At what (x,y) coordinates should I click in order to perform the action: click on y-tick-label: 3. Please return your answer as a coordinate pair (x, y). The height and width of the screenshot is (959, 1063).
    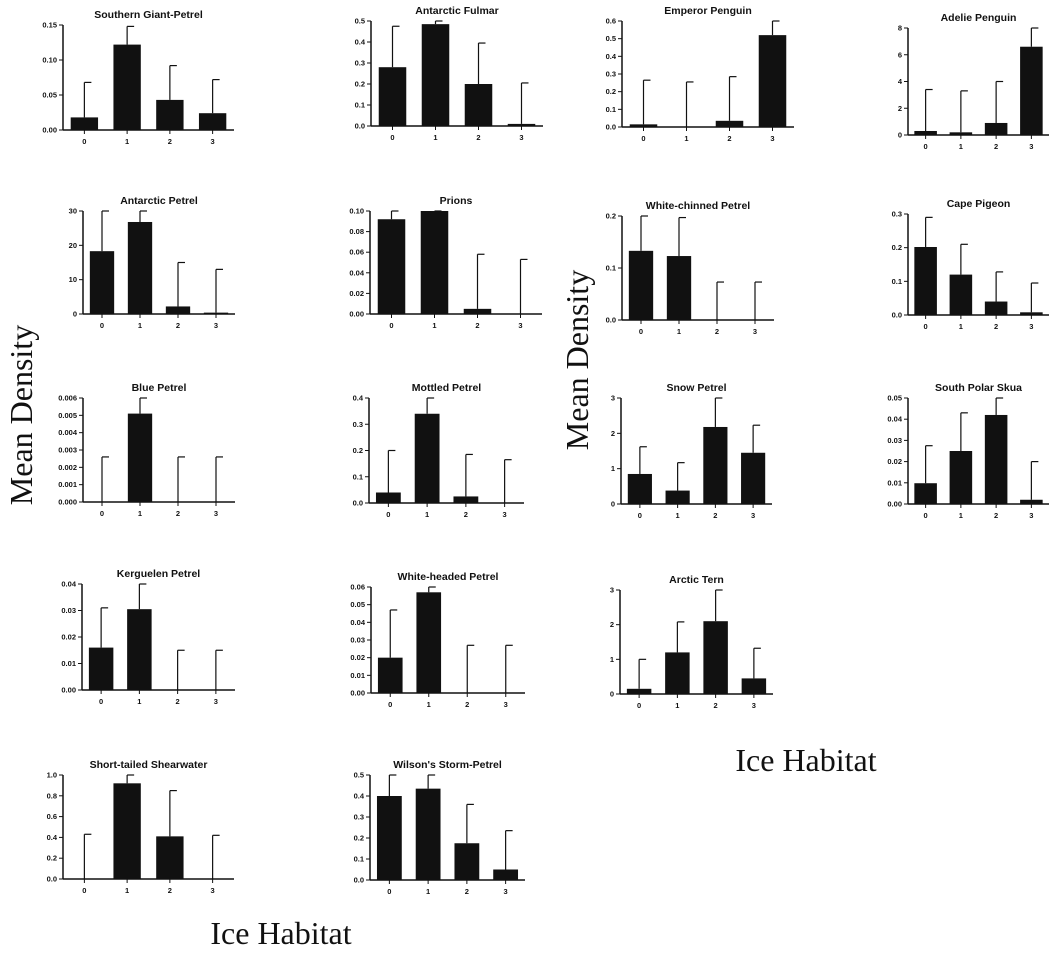
    Looking at the image, I should click on (612, 590).